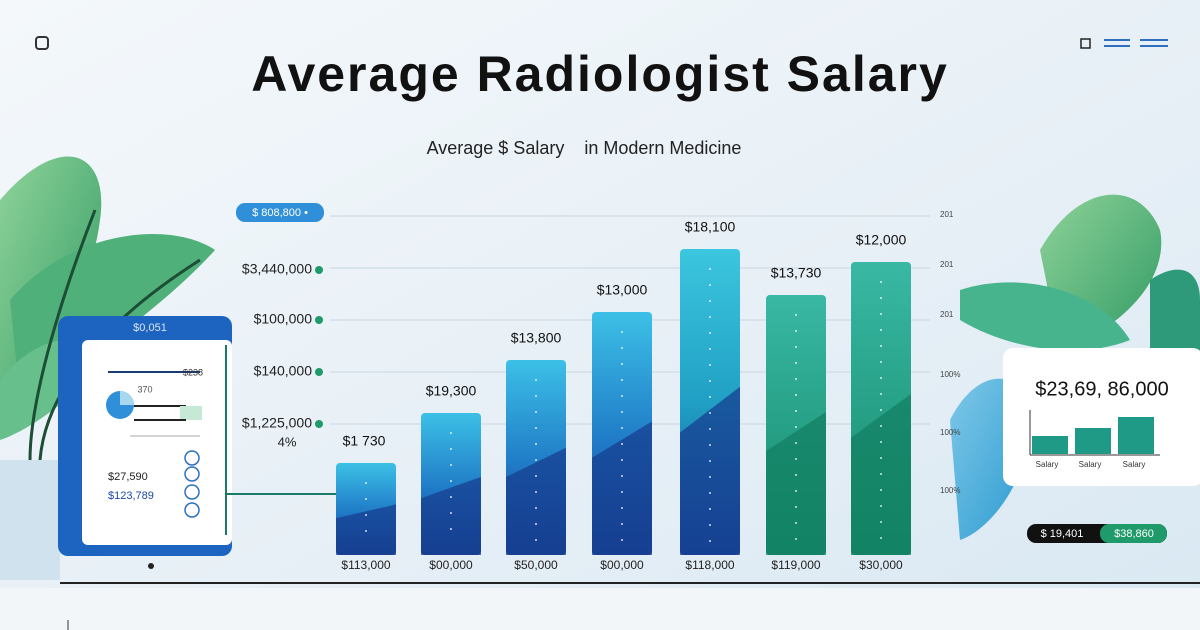  Describe the element at coordinates (881, 240) in the screenshot. I see `bar-top-label: $12,000` at that location.